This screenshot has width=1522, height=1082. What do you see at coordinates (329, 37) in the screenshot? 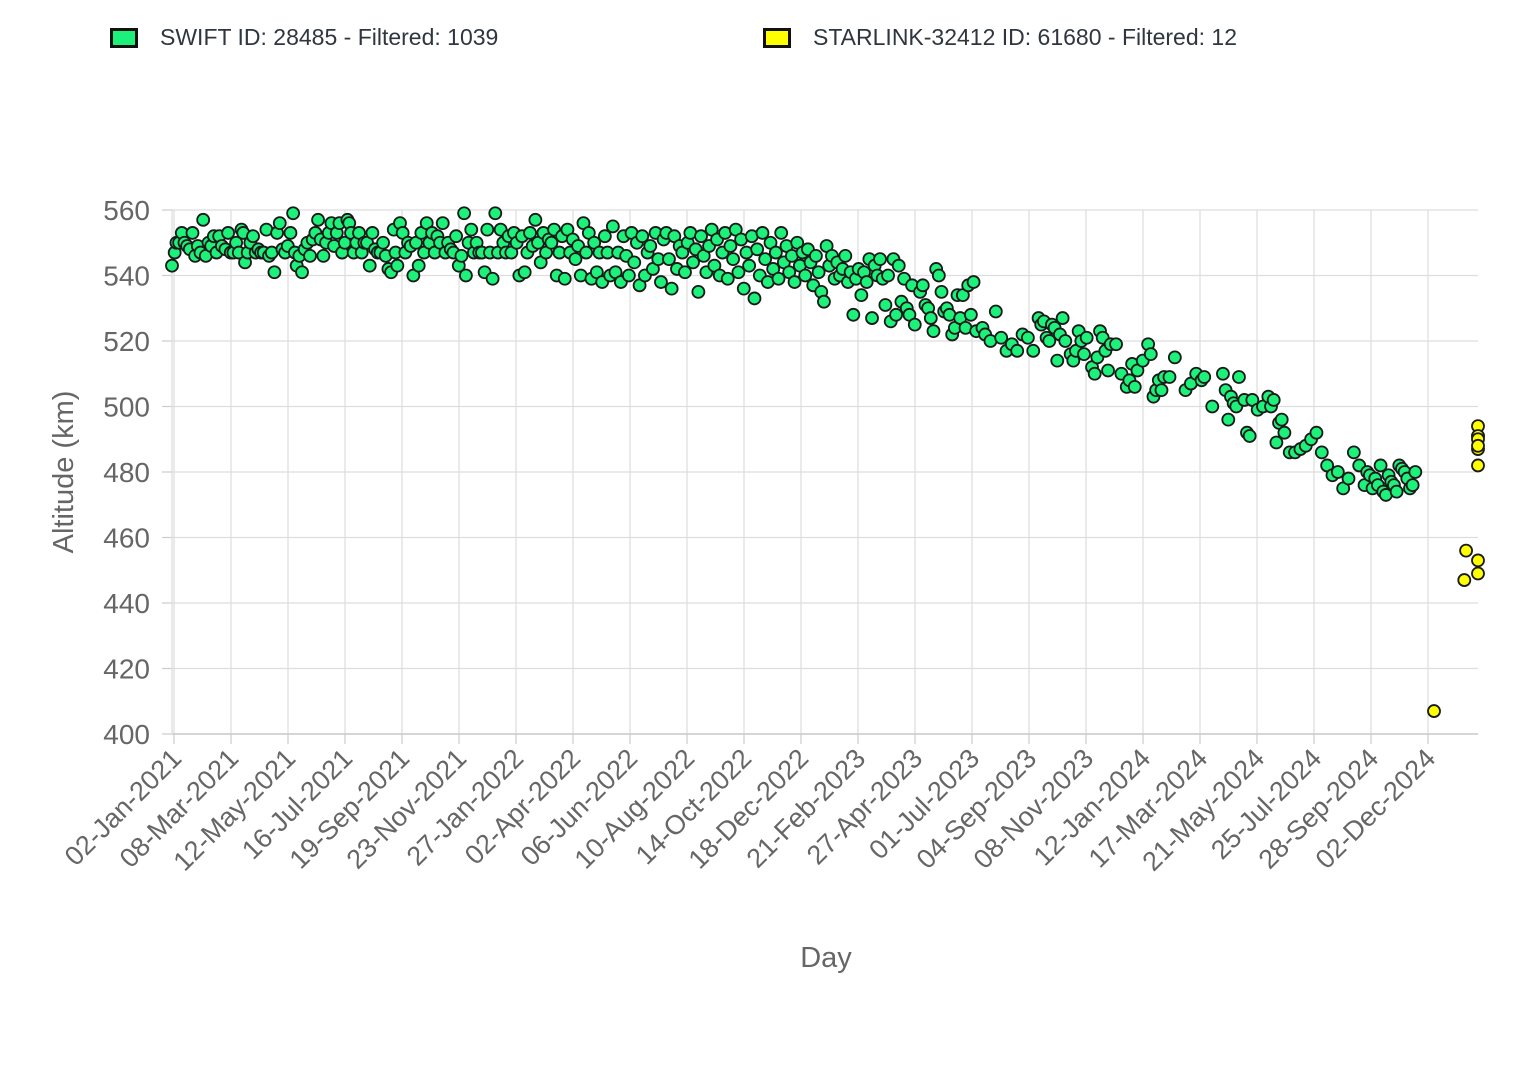
I see `legend-label-swift: SWIFT ID: 28485 - Filtered: 1039` at bounding box center [329, 37].